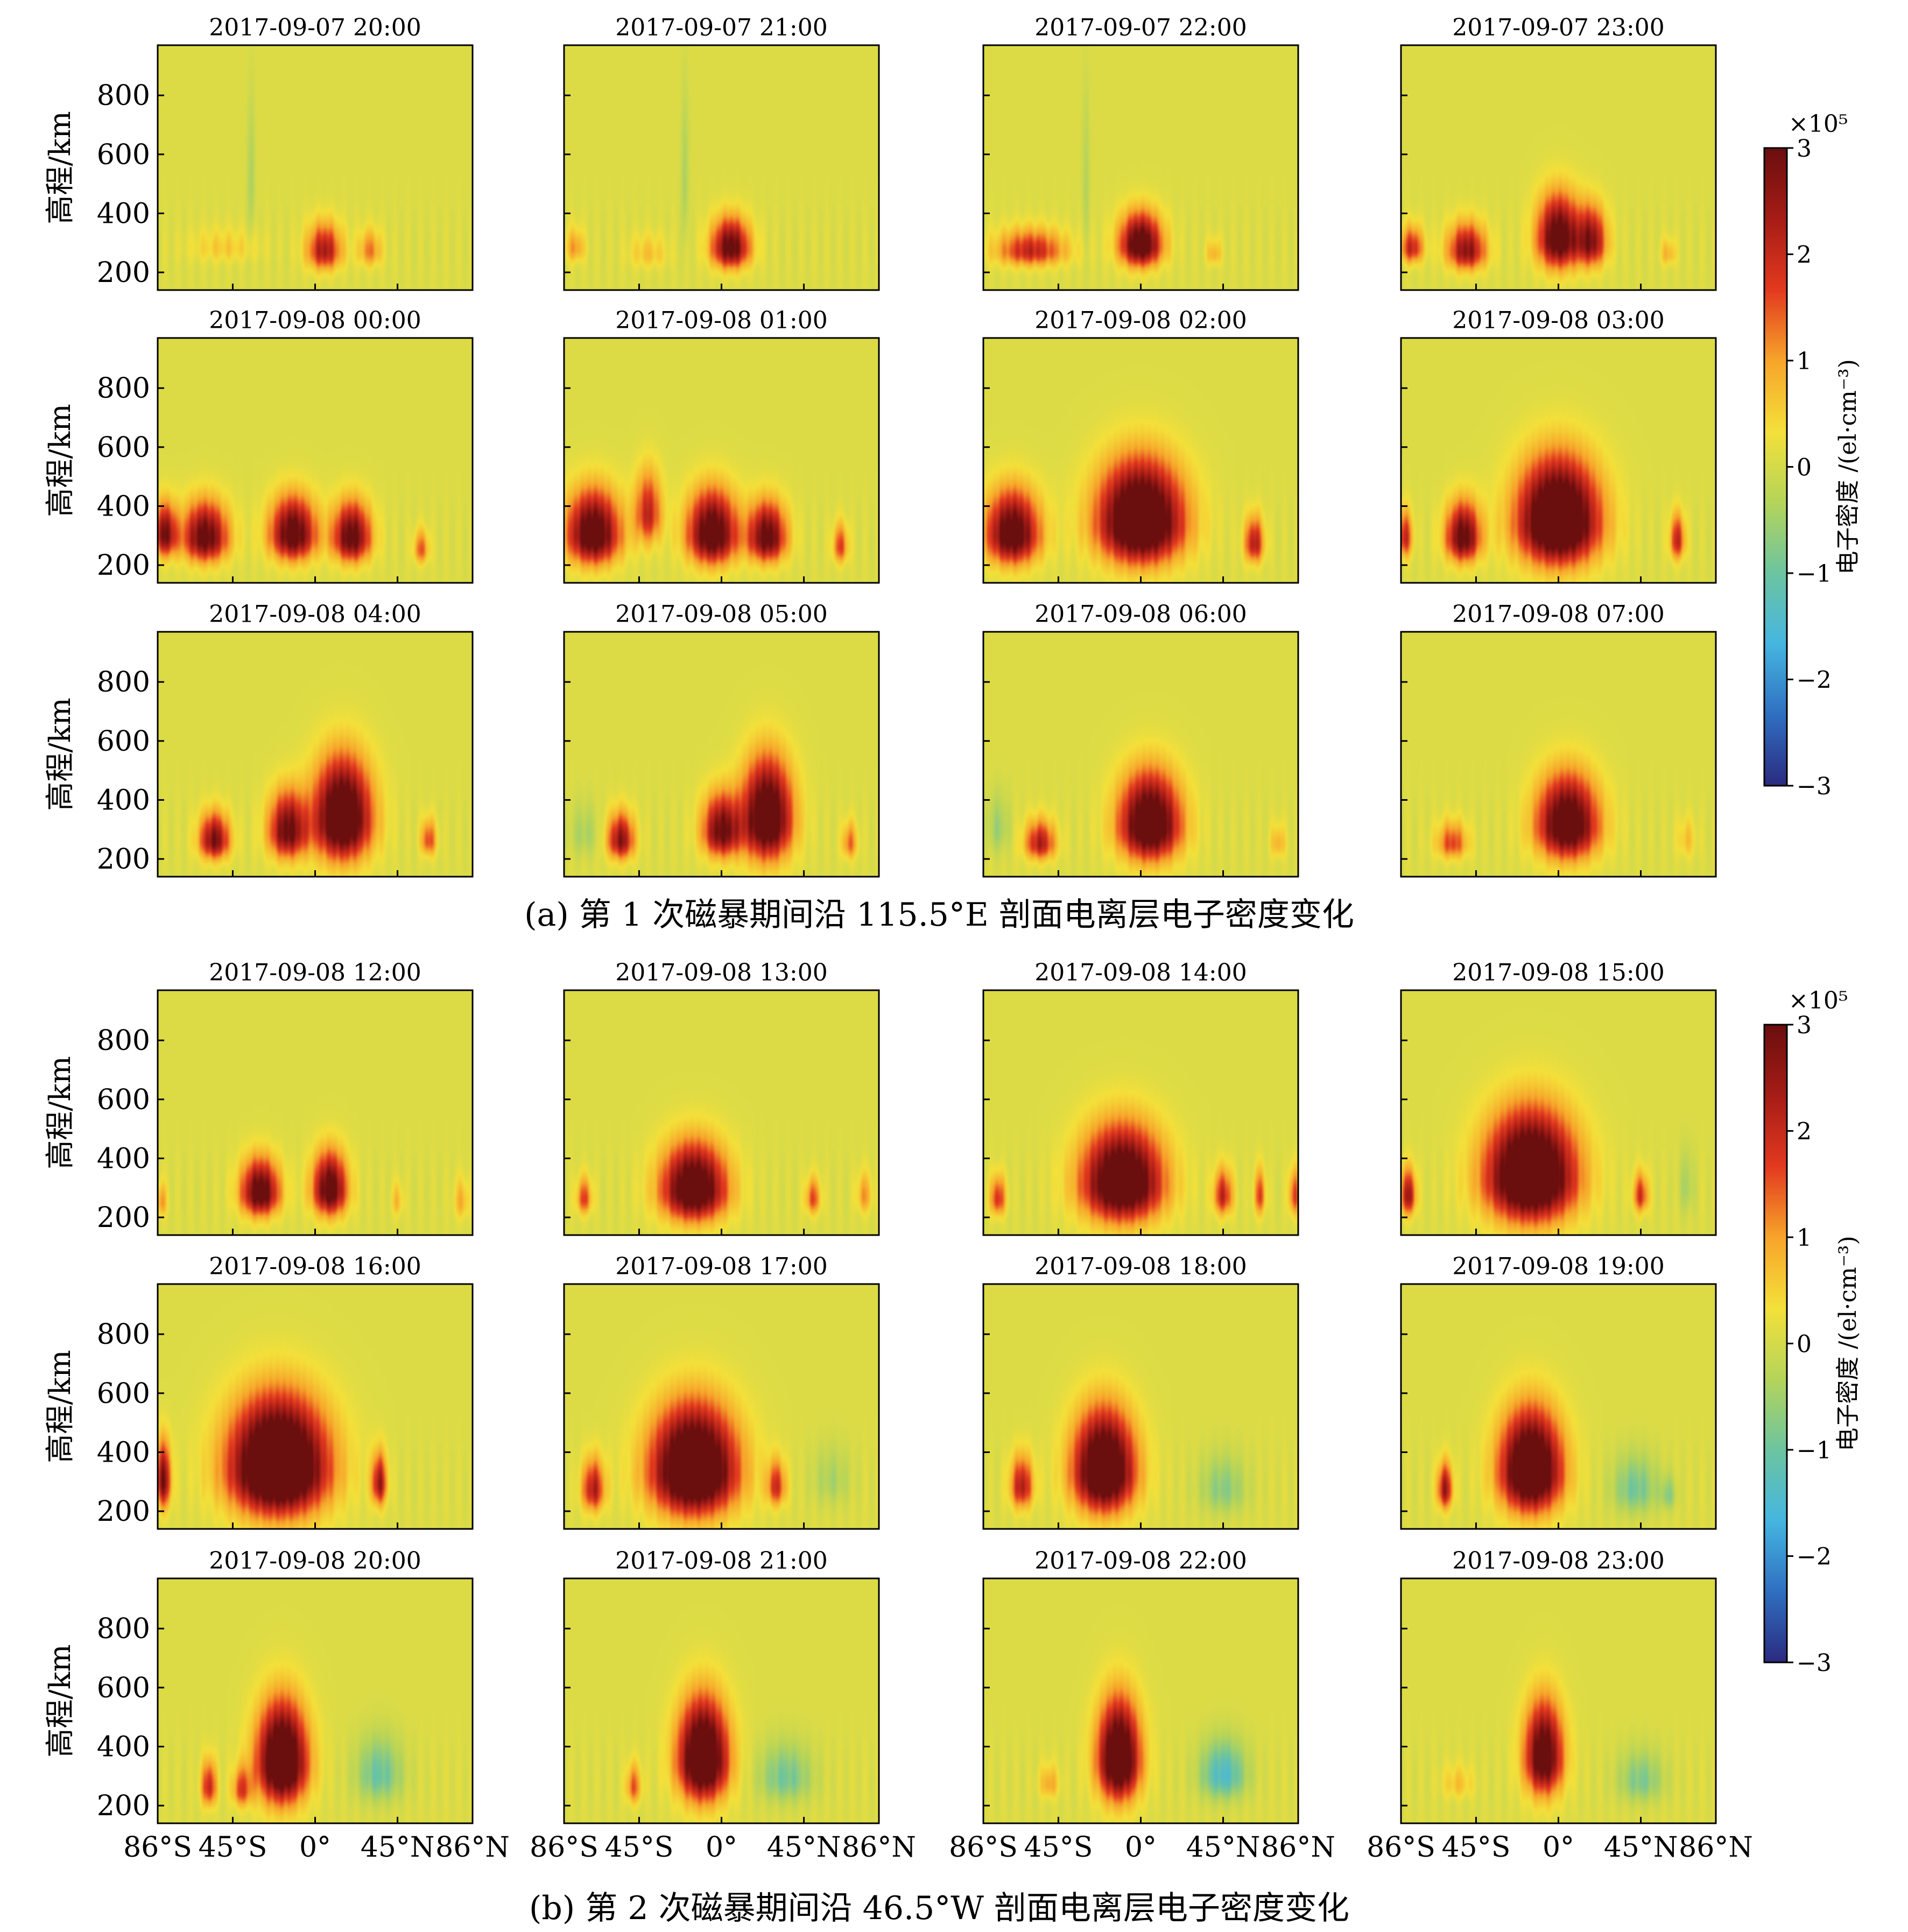 The height and width of the screenshot is (1932, 1908). Describe the element at coordinates (315, 1266) in the screenshot. I see `panel-title: 2017-09-08 16:00` at that location.